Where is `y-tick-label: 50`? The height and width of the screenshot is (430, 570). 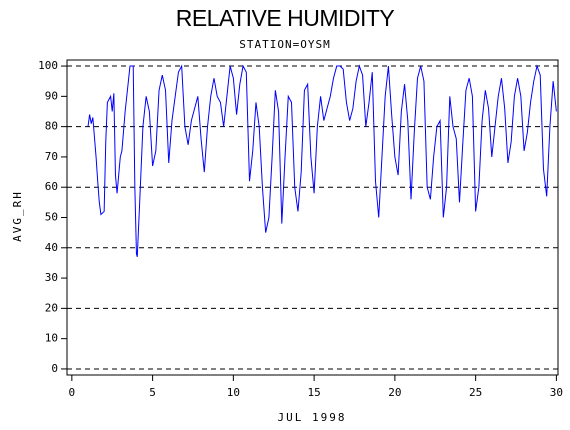
y-tick-label: 50 is located at coordinates (51, 217).